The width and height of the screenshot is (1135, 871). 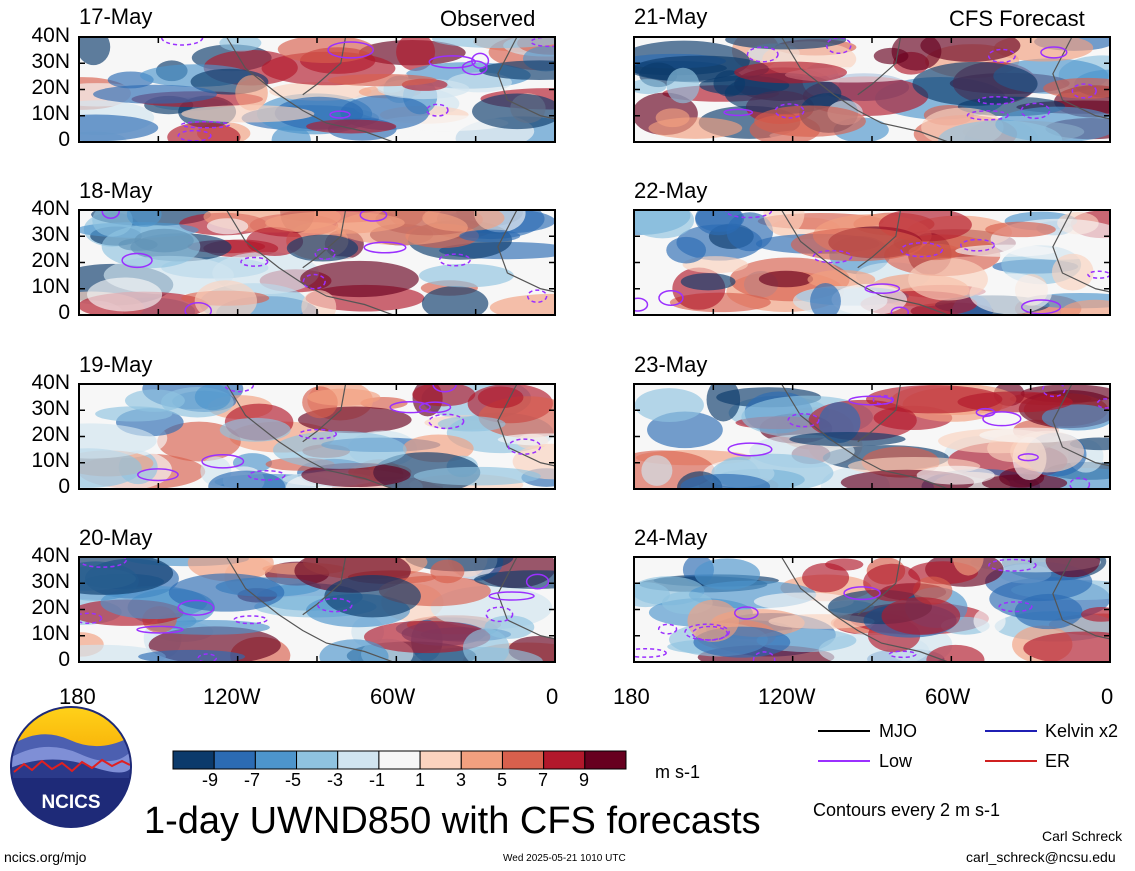 I want to click on colorbar-label: 1, so click(x=420, y=780).